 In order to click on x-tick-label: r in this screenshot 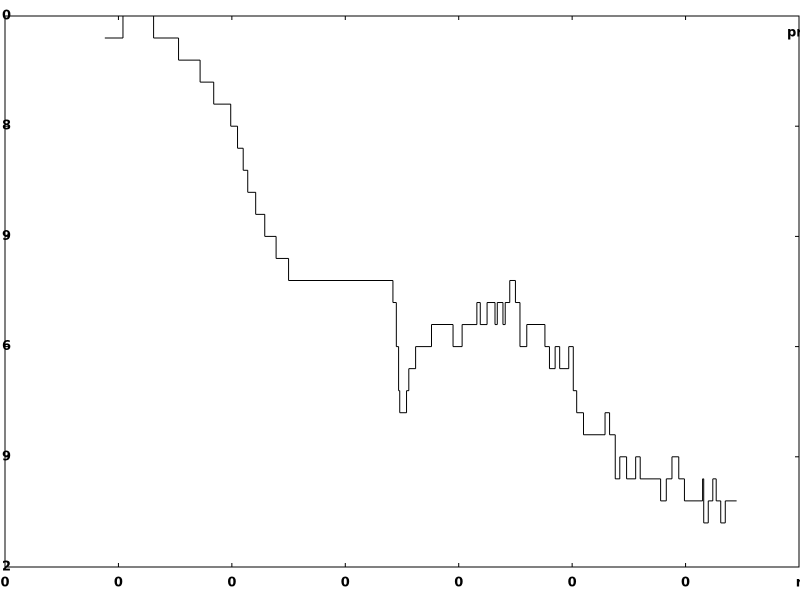, I will do `click(798, 583)`.